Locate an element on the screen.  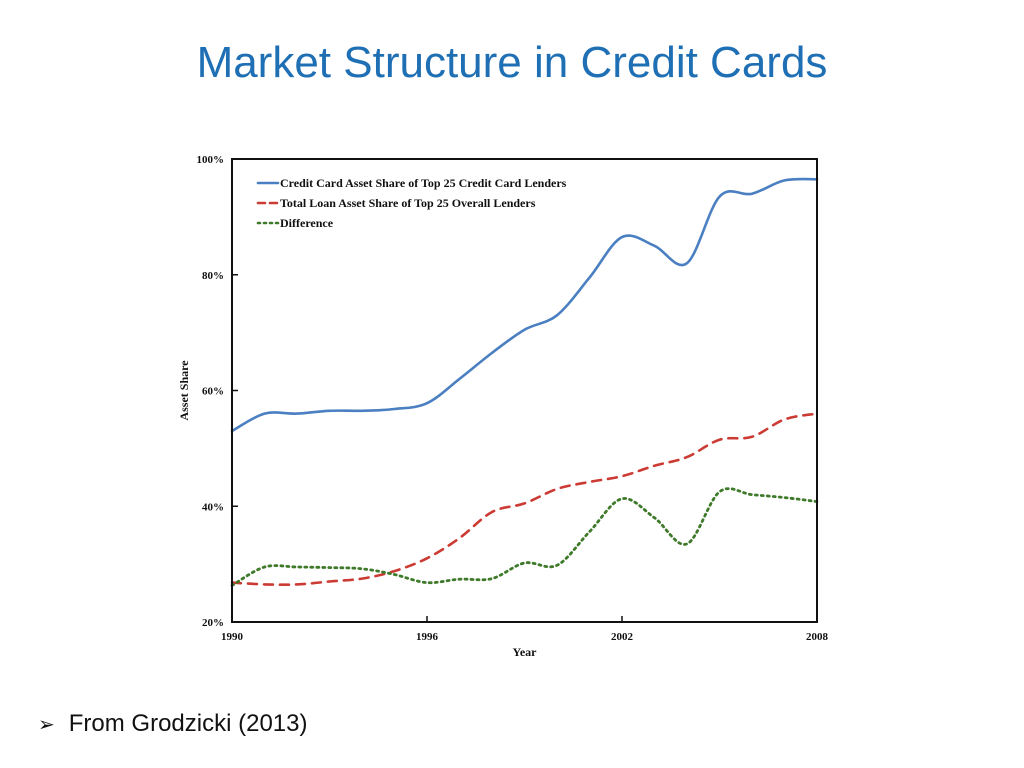
y-tick-label: 100% is located at coordinates (211, 160).